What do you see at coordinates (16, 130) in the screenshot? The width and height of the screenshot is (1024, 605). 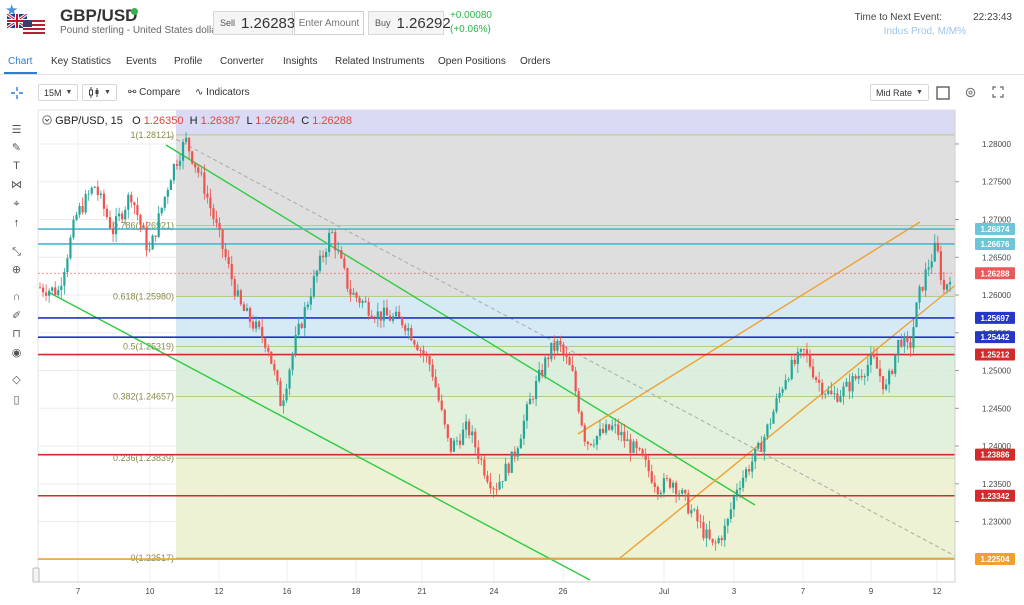 I see `lines-icon: ☰` at bounding box center [16, 130].